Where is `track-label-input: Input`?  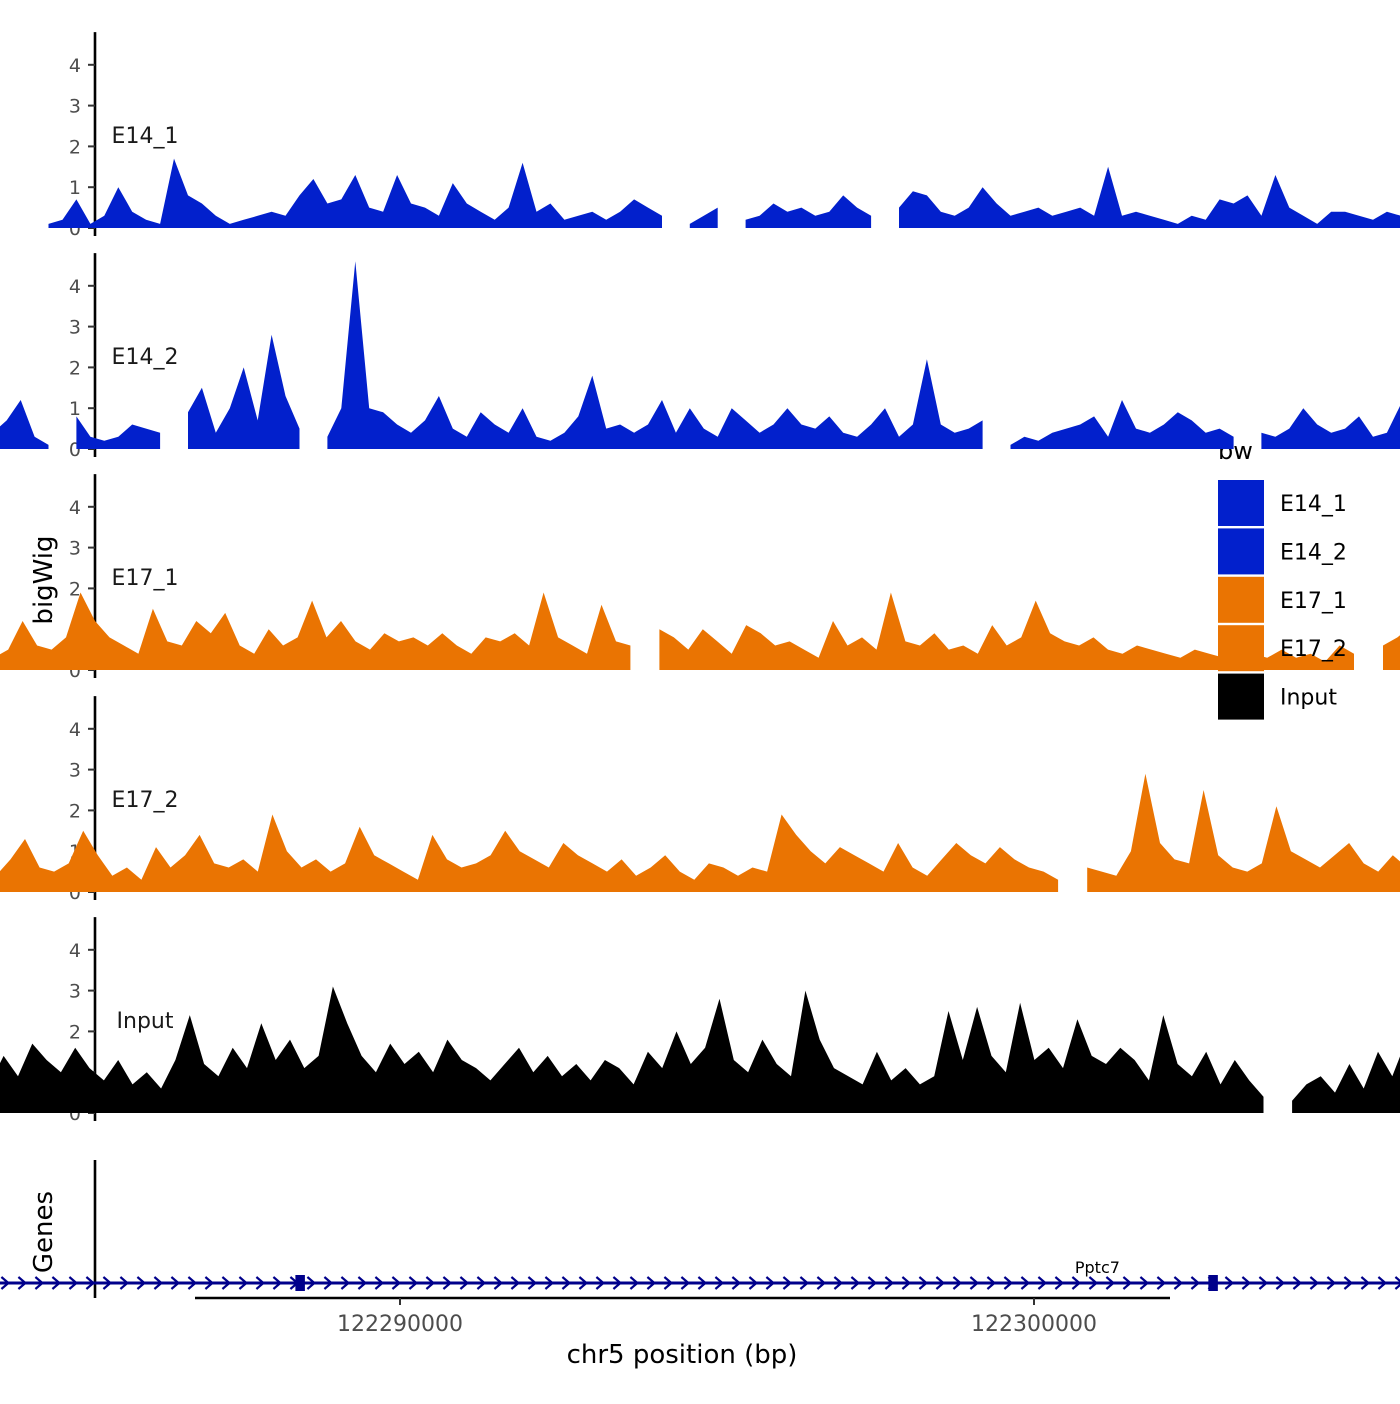 track-label-input: Input is located at coordinates (145, 1021).